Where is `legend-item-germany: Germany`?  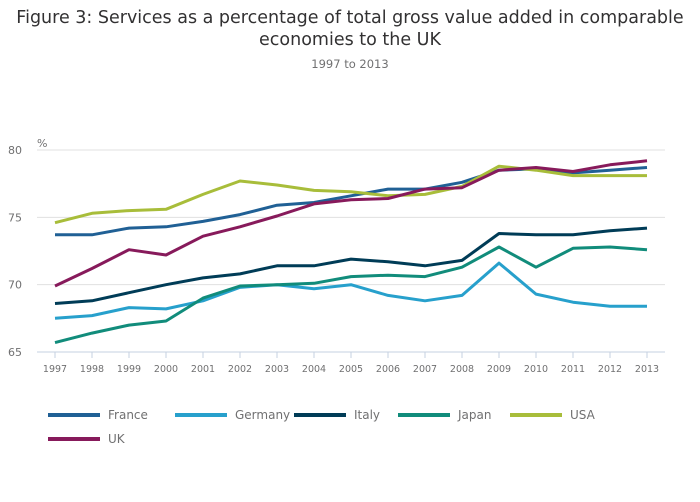
legend-item-germany: Germany is located at coordinates (232, 415).